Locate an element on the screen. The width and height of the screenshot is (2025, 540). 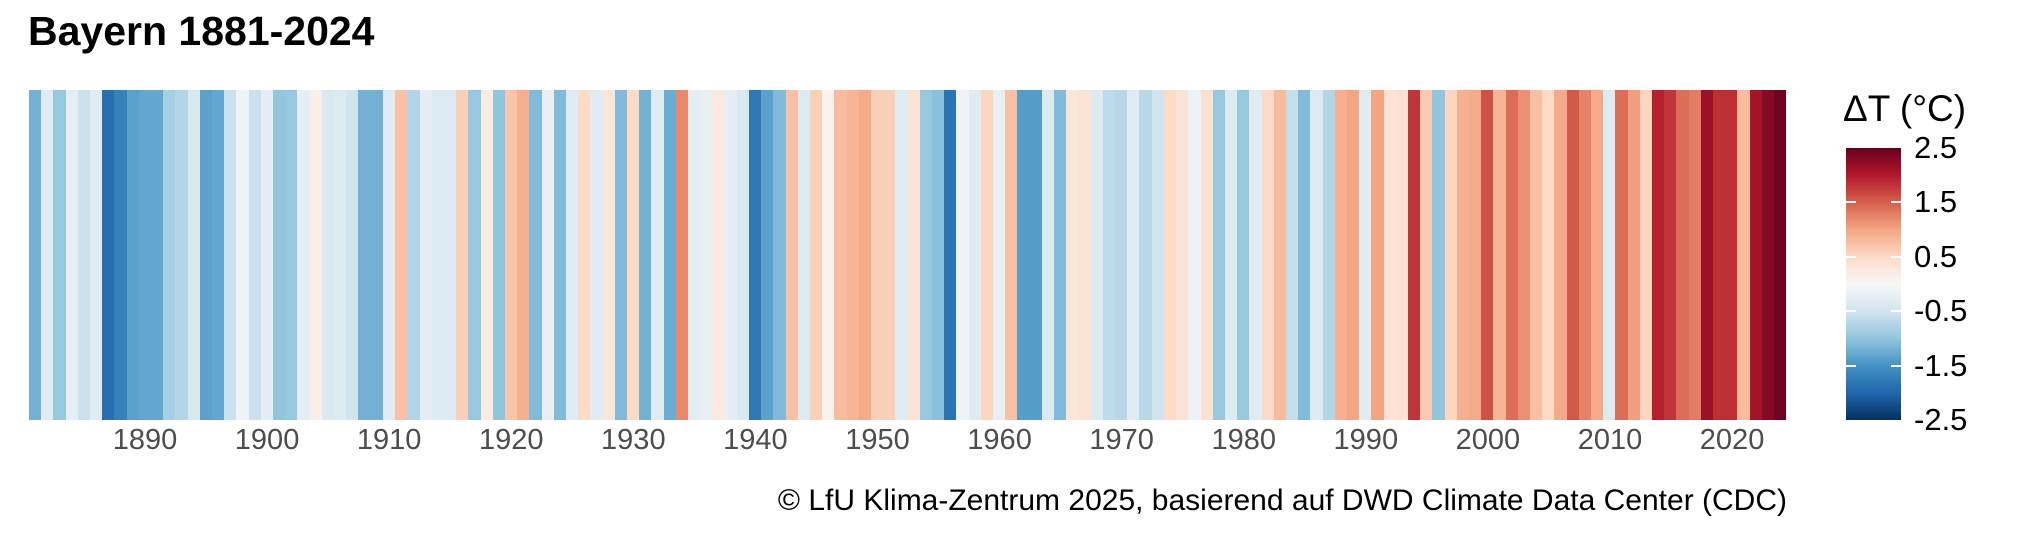
x-tick-label: 2000 is located at coordinates (1488, 440).